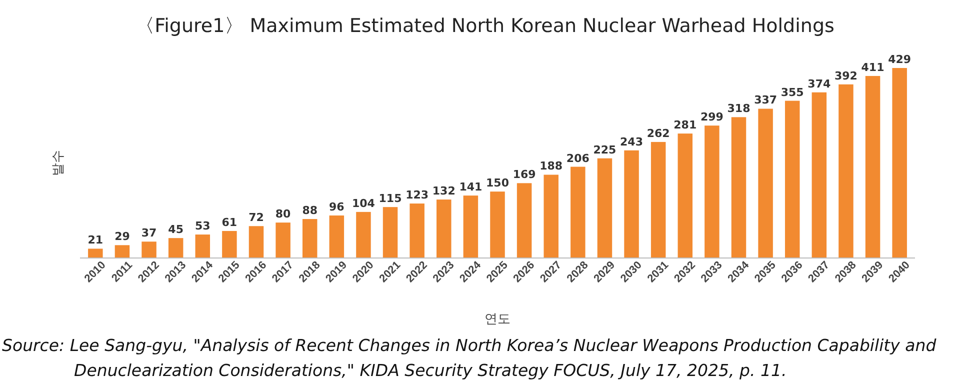 Image resolution: width=970 pixels, height=392 pixels. I want to click on data-label: 45, so click(176, 229).